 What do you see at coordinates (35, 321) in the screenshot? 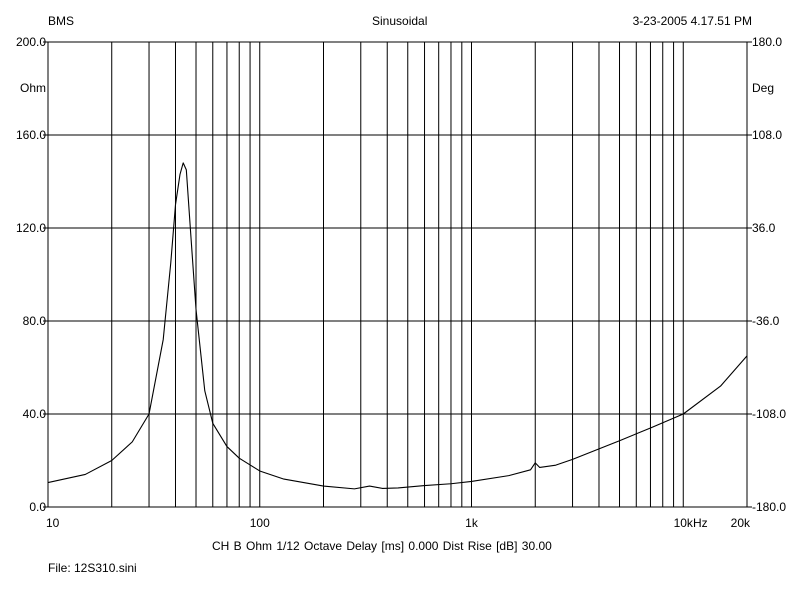
I see `y-tick-label: 80.0` at bounding box center [35, 321].